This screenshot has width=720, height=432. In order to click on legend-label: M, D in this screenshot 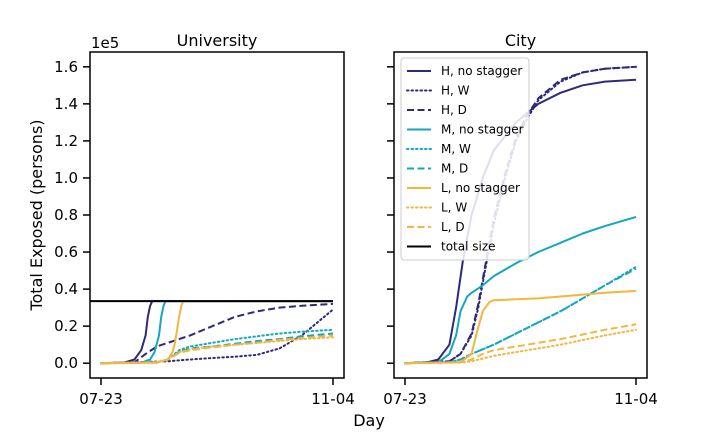, I will do `click(454, 169)`.